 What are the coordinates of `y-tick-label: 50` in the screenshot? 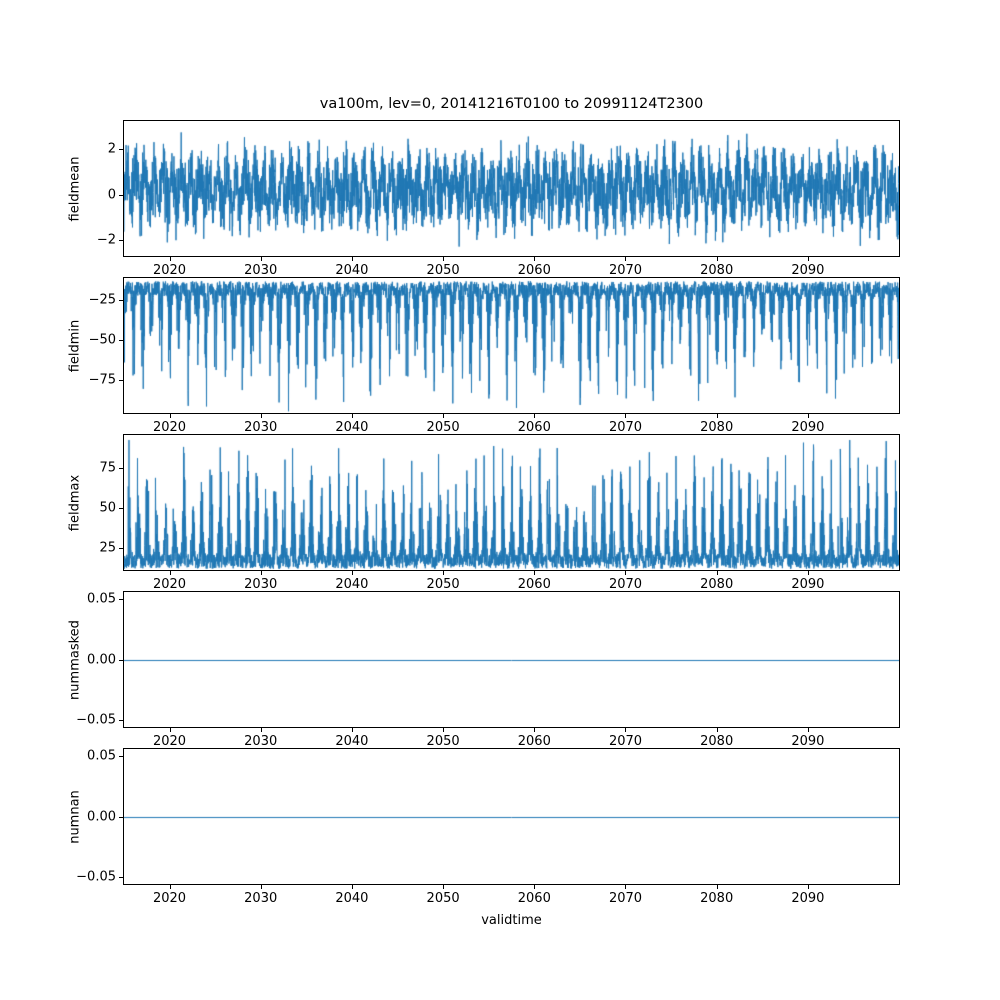 It's located at (107, 508).